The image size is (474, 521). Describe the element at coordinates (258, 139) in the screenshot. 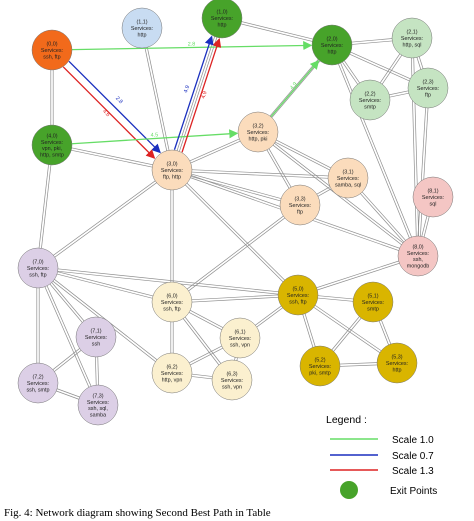

I see `node-label-line: http, pki` at that location.